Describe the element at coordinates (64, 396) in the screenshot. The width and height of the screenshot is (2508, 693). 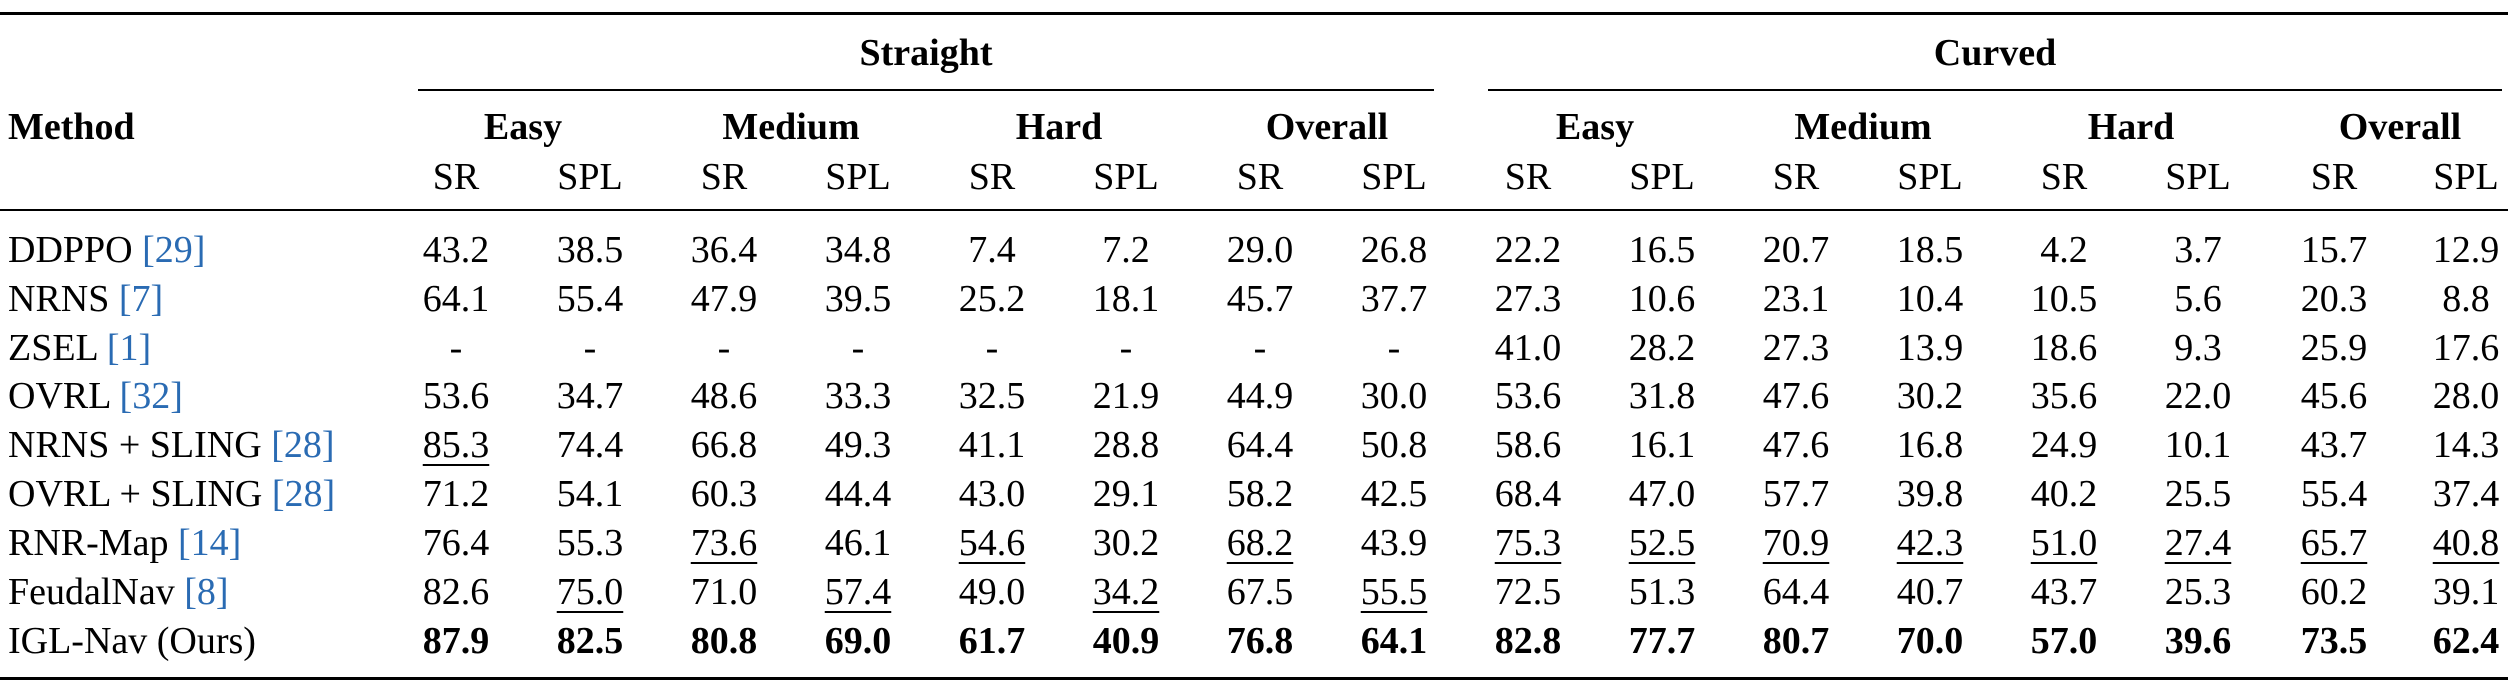
I see `method-label: OVRL` at that location.